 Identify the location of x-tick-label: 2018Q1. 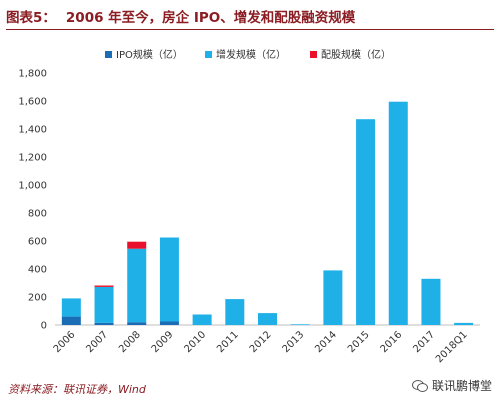
(452, 347).